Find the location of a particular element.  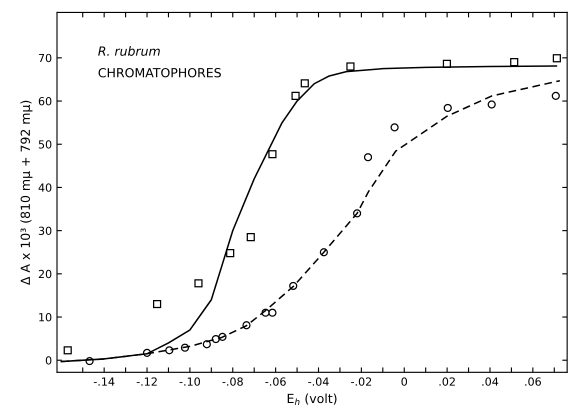

y-tick-label: 10 is located at coordinates (45, 317).